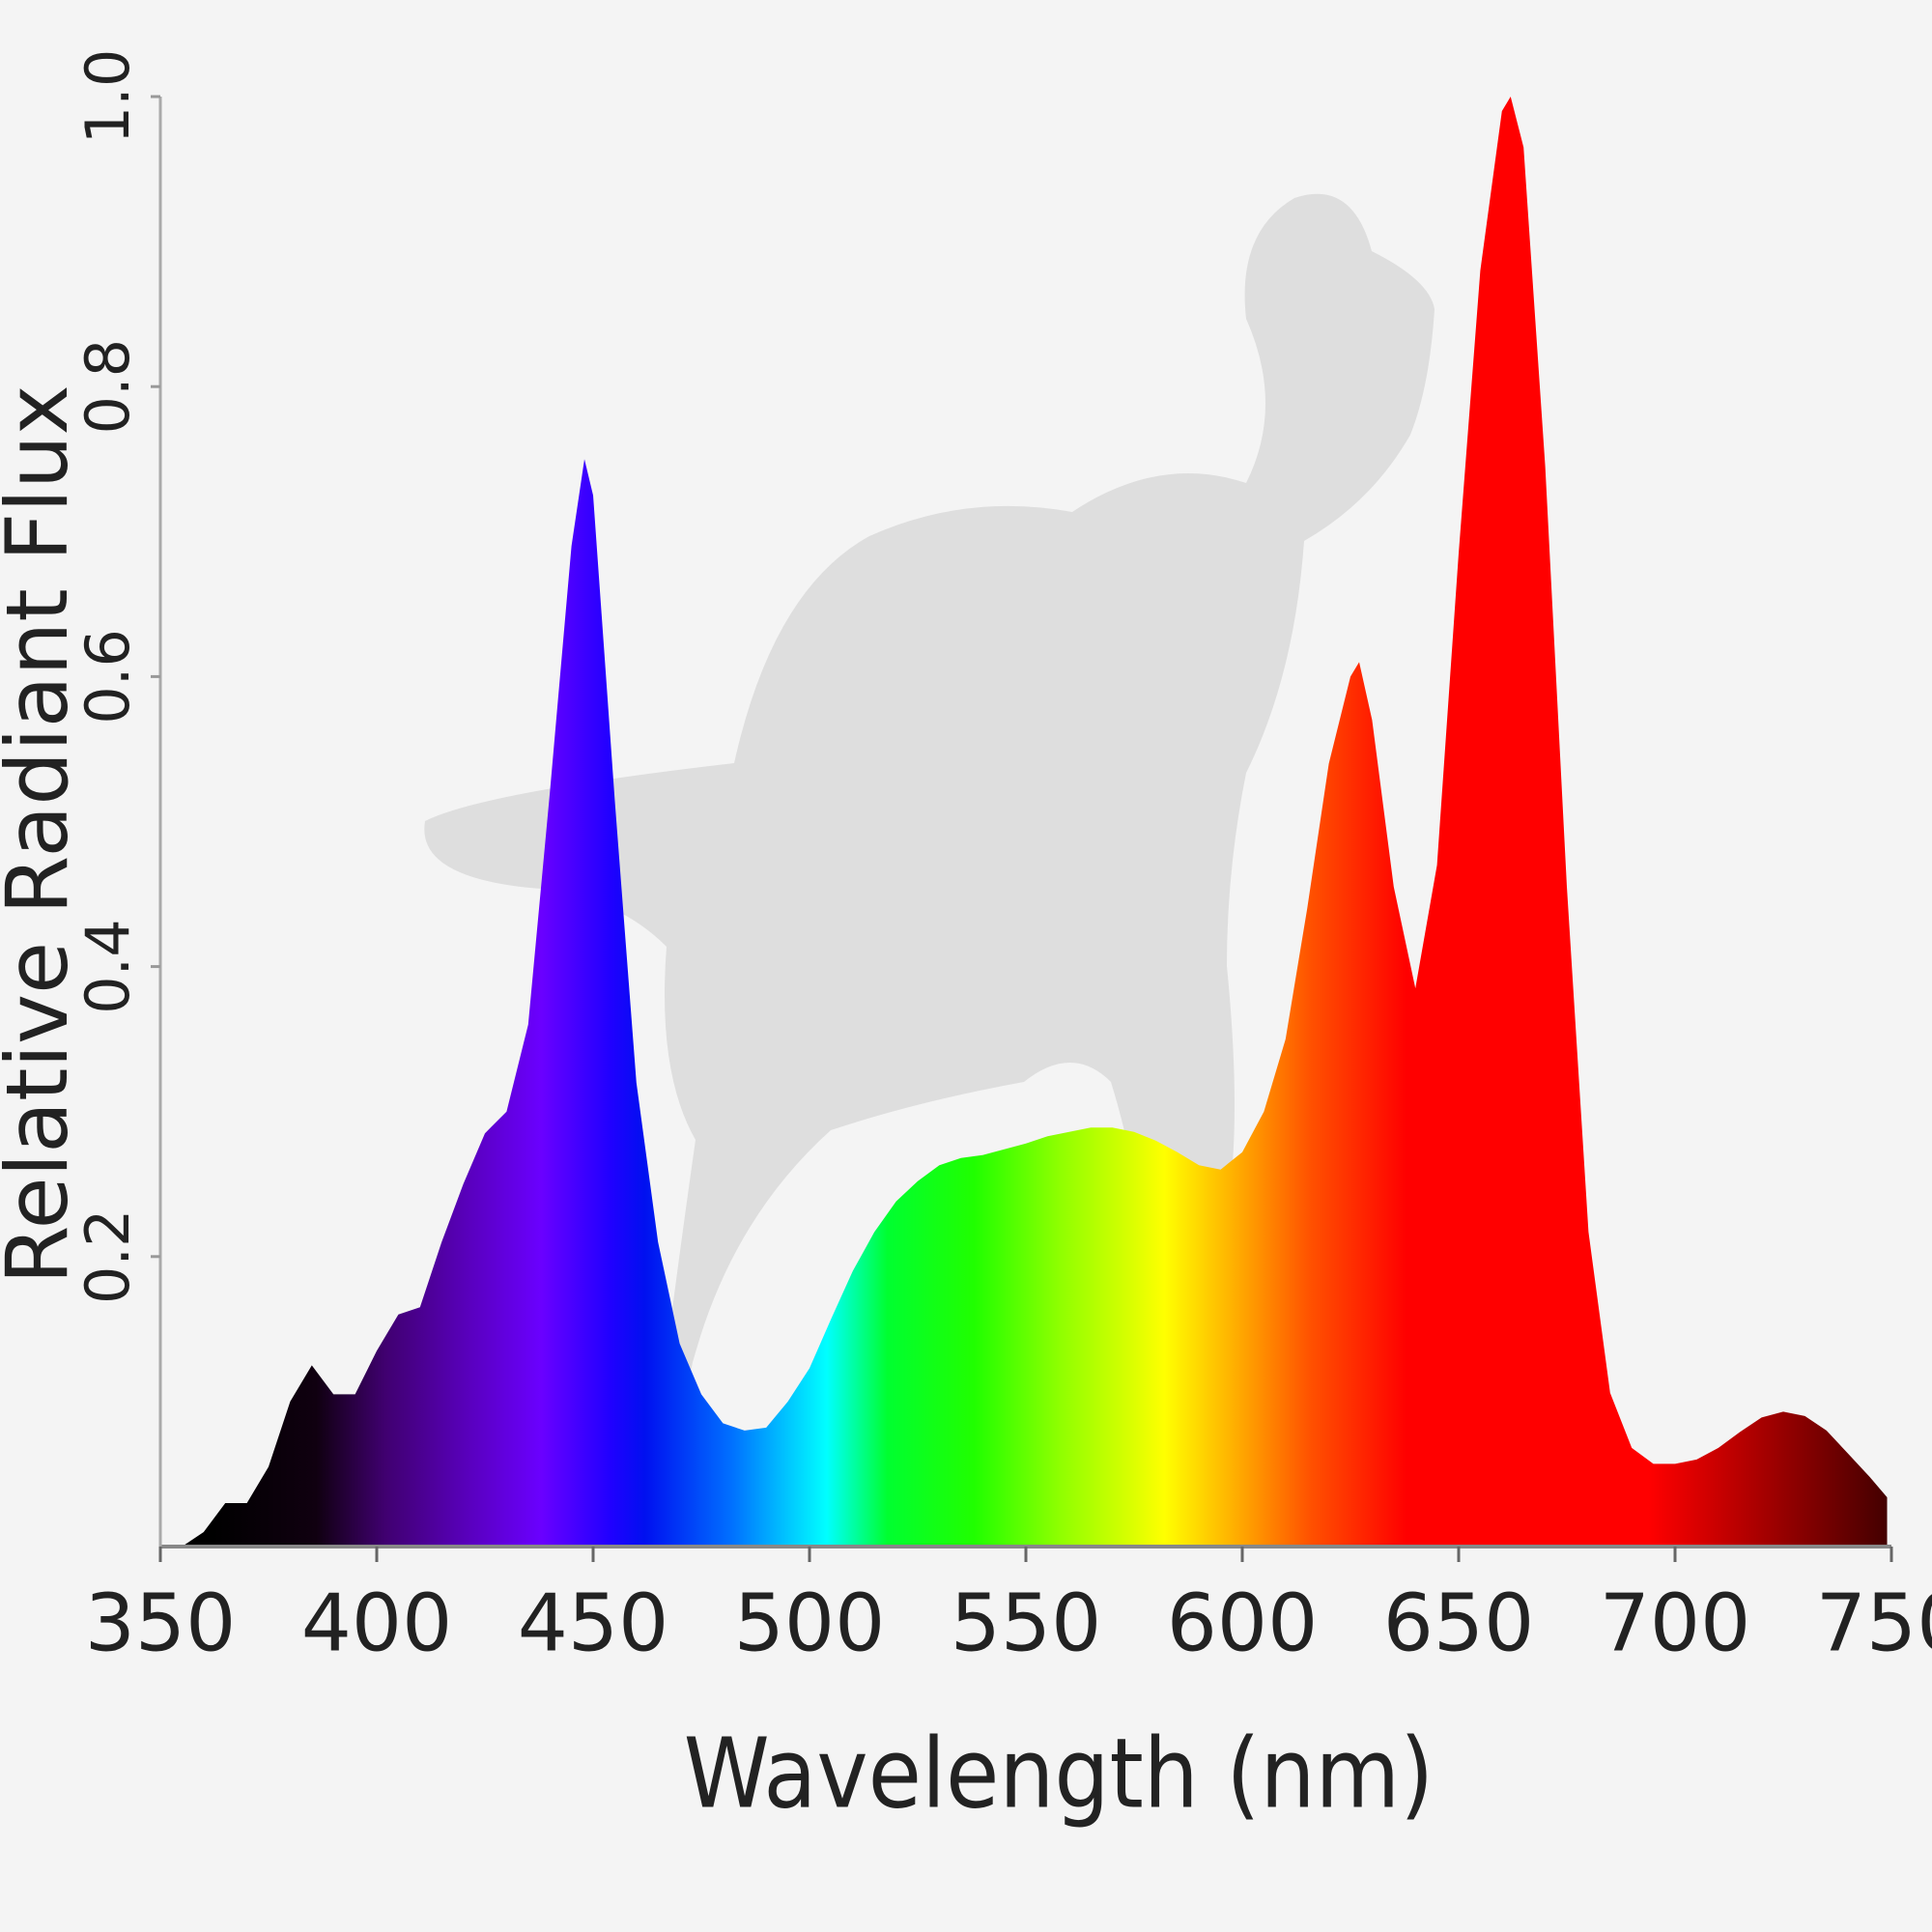 The image size is (1932, 1932). What do you see at coordinates (107, 97) in the screenshot?
I see `y-tick-label: 1.0` at bounding box center [107, 97].